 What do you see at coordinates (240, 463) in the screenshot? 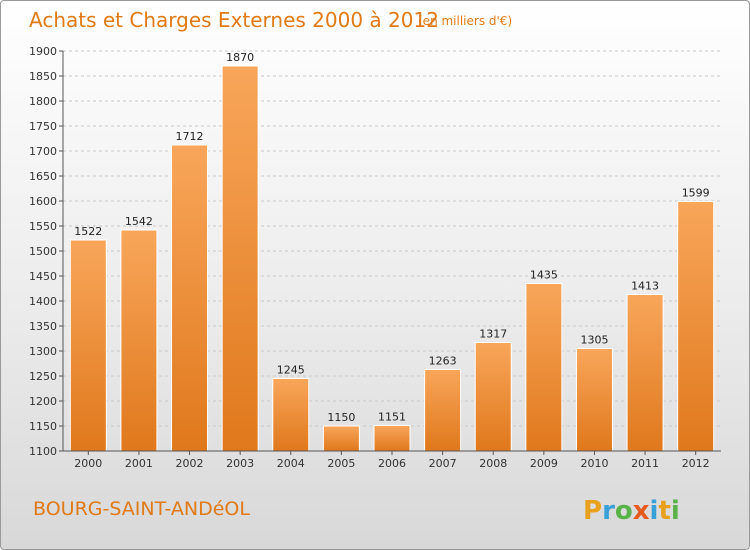
I see `x-tick-label: 2003` at bounding box center [240, 463].